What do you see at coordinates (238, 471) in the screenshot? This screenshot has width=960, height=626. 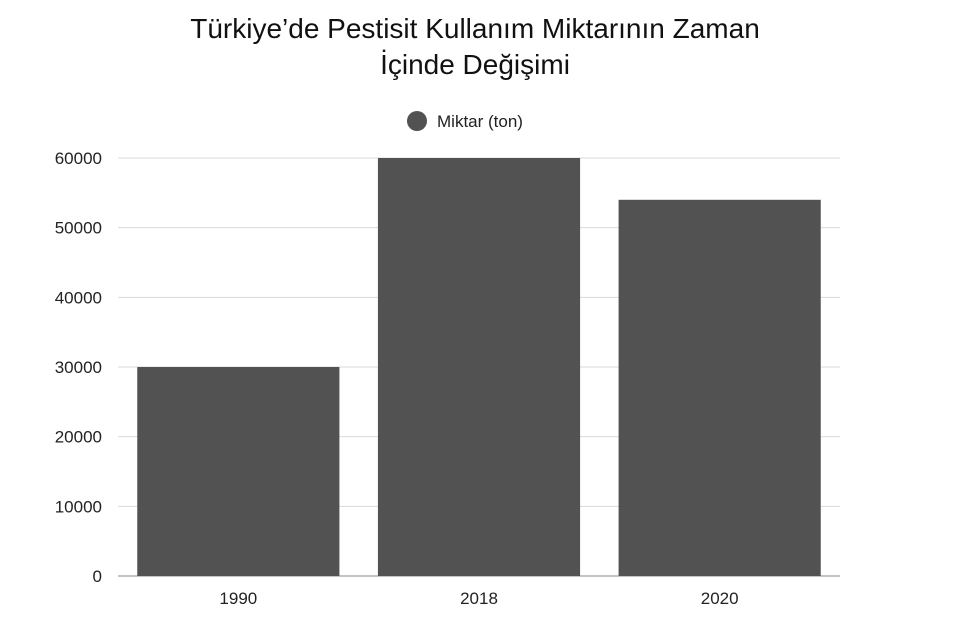 I see `bar-1990` at bounding box center [238, 471].